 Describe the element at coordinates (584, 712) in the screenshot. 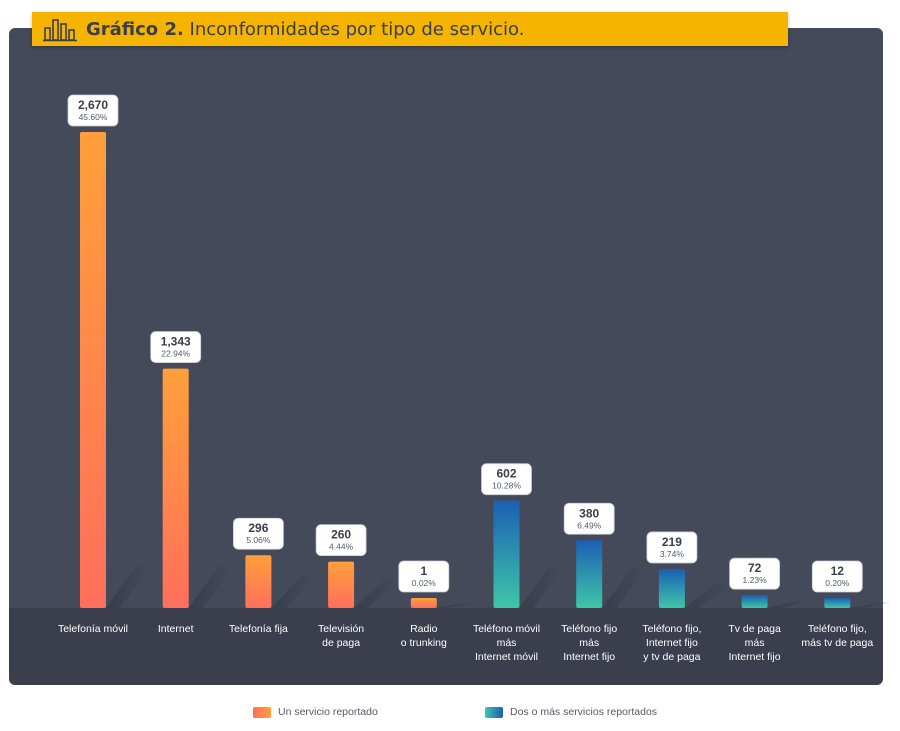

I see `legend-label: Dos o más servicios reportados` at that location.